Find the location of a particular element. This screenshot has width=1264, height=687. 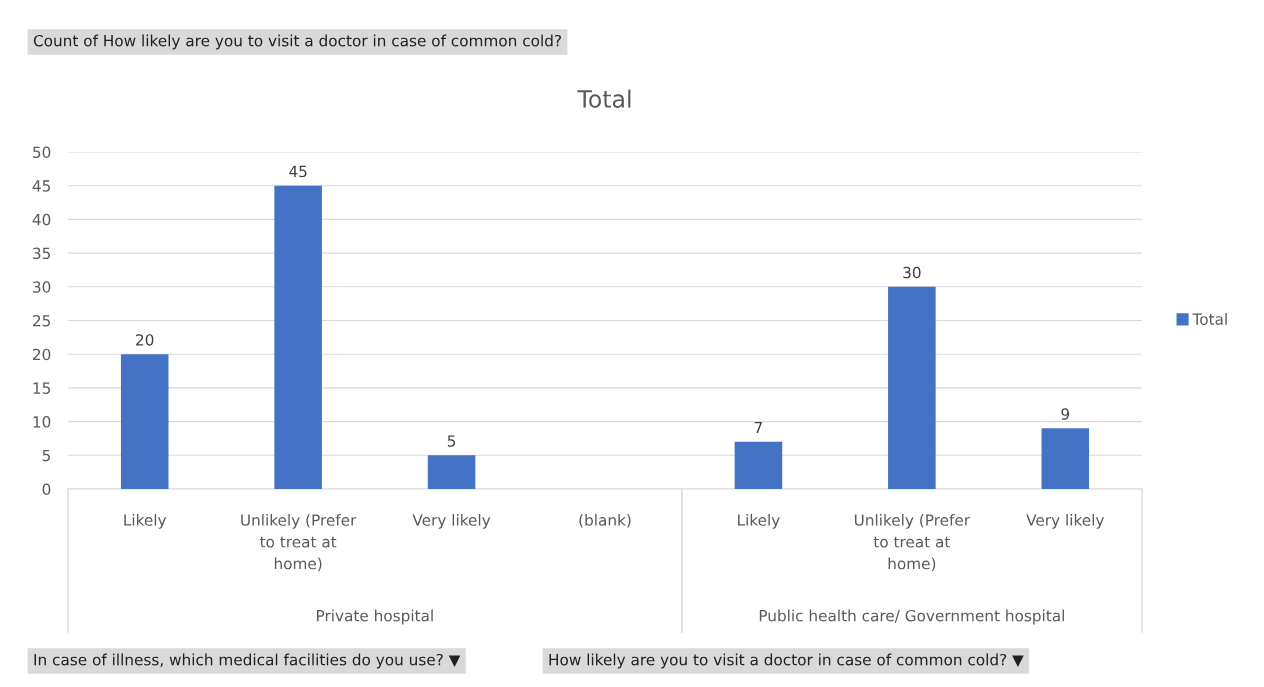

text: In case of illness, which medical facilities do you use? ▼ is located at coordinates (247, 661).